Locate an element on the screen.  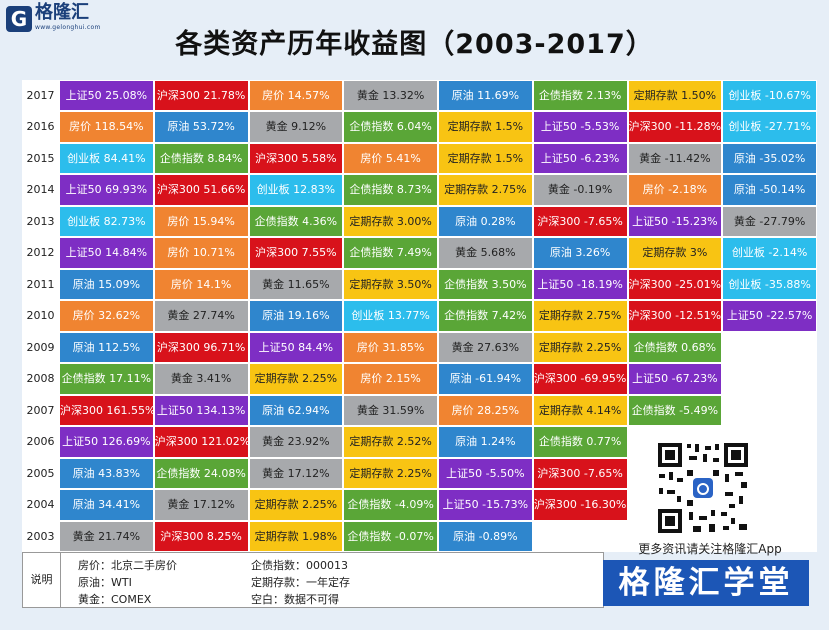
asset-cell: 上证50 84.4% is located at coordinates (296, 347).